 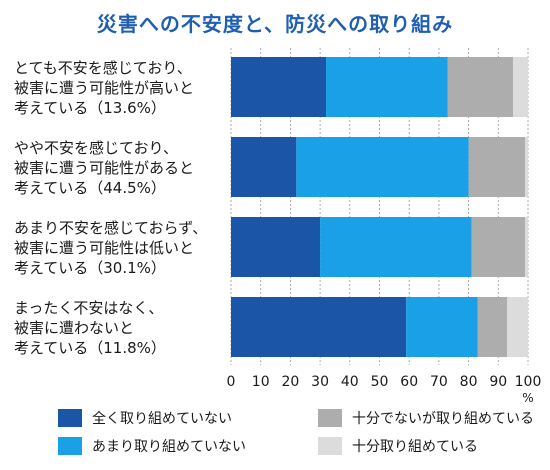 I want to click on x-tick-label: 30, so click(x=320, y=382).